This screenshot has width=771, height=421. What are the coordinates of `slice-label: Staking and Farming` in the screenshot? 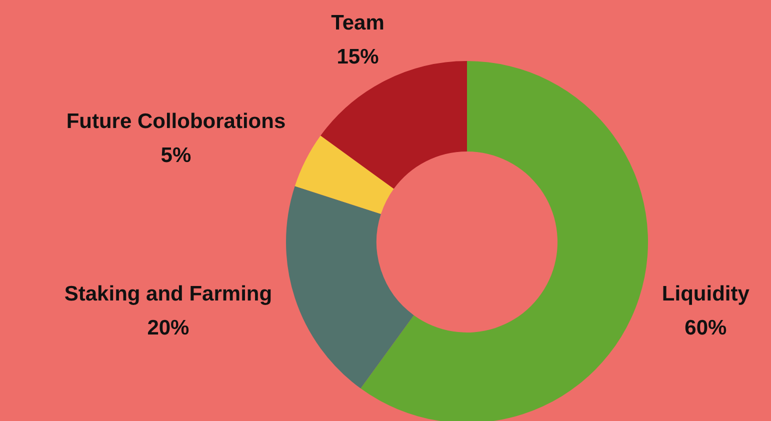 It's located at (168, 294).